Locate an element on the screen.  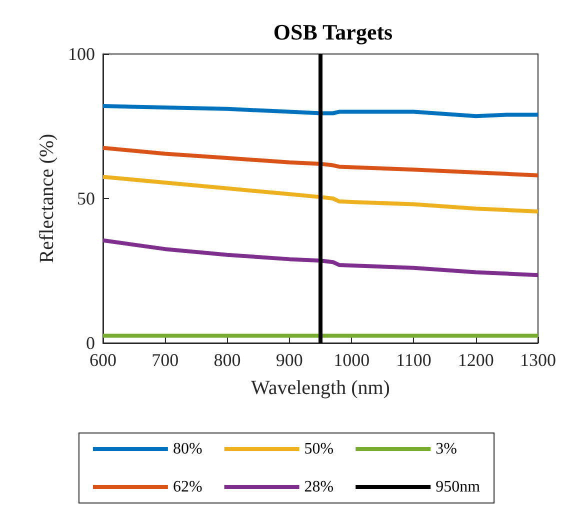
y-tick-label: 0 is located at coordinates (90, 343).